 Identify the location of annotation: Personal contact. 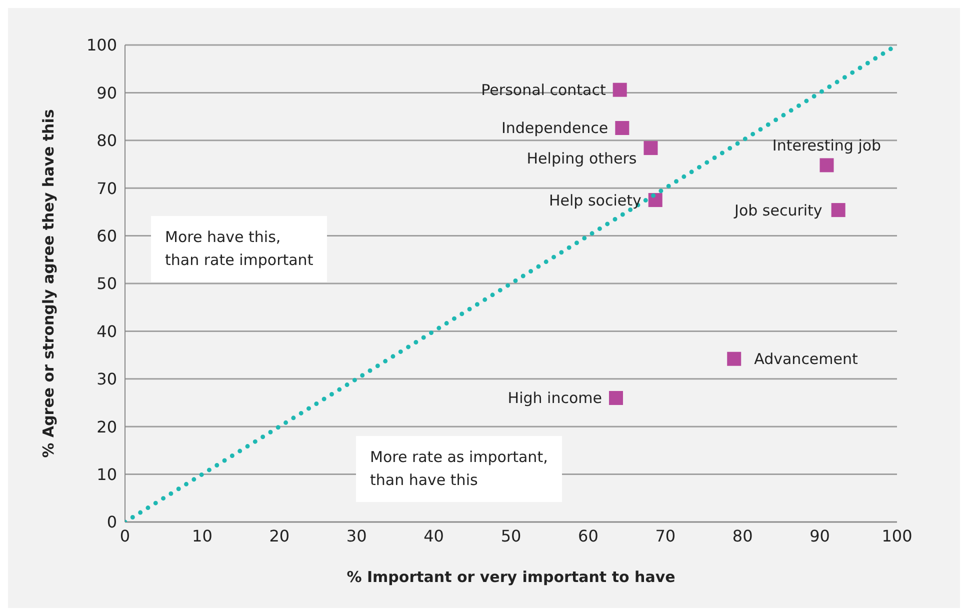
(543, 90).